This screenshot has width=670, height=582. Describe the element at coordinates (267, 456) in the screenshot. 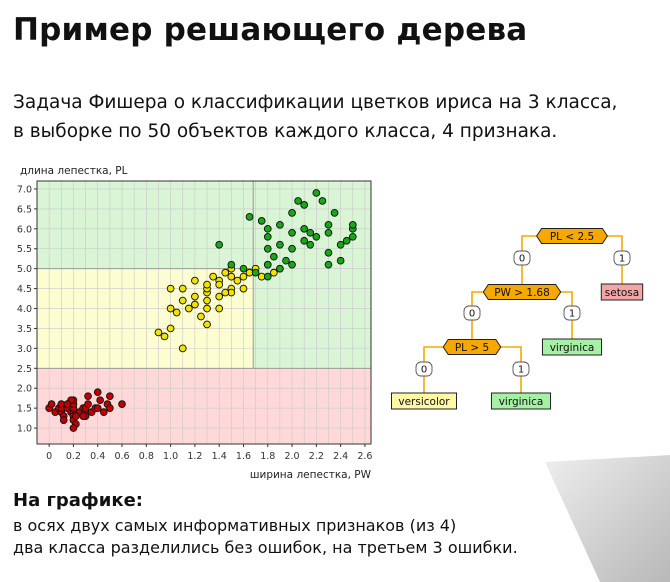

I see `x-tick-label: 1.8` at that location.